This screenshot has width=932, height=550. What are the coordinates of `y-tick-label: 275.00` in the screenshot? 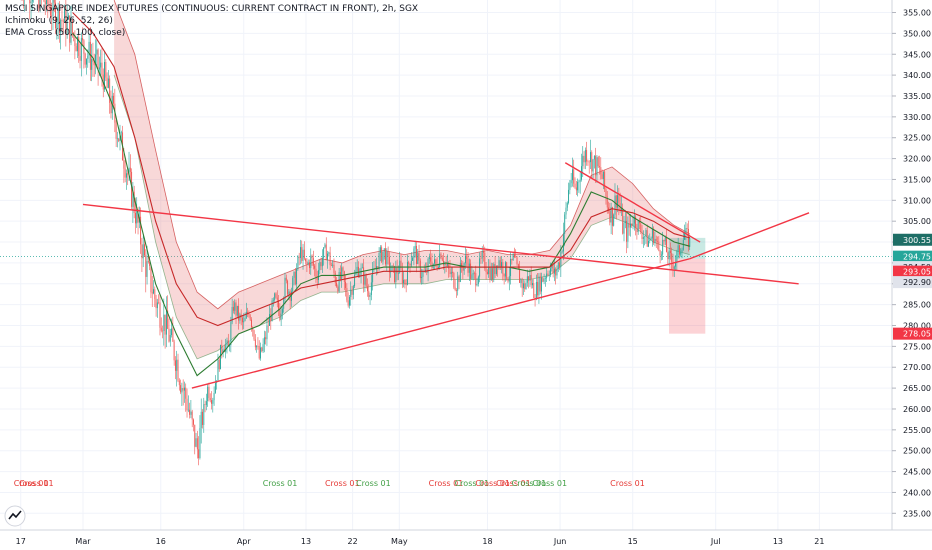 It's located at (917, 346).